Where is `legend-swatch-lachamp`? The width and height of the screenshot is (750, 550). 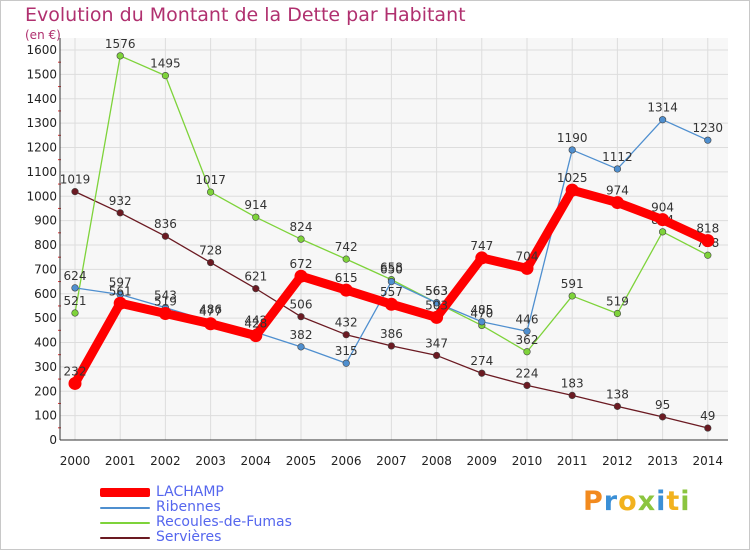 legend-swatch-lachamp is located at coordinates (125, 492).